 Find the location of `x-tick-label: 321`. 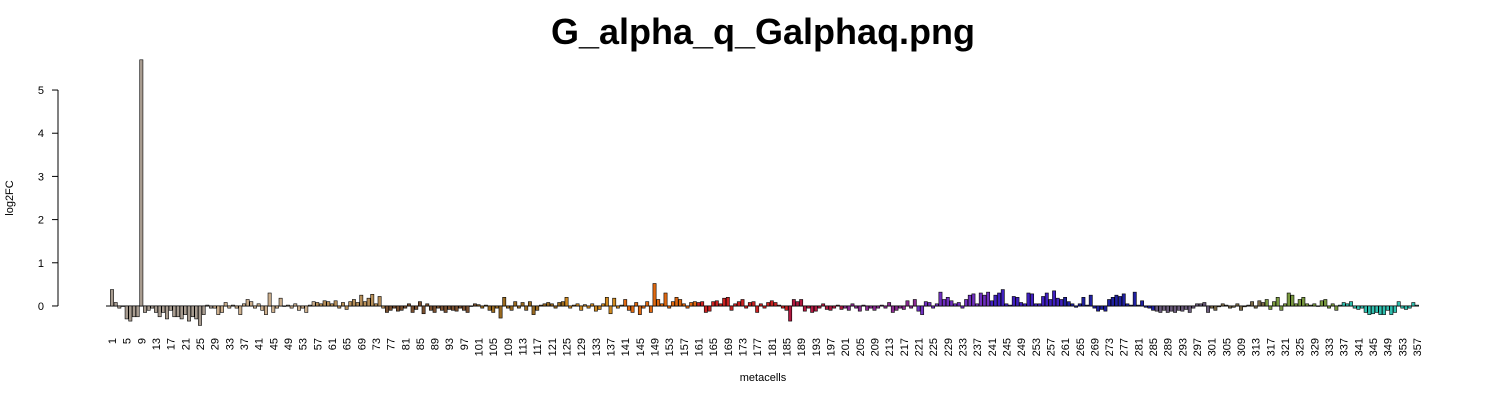

x-tick-label: 321 is located at coordinates (1286, 347).